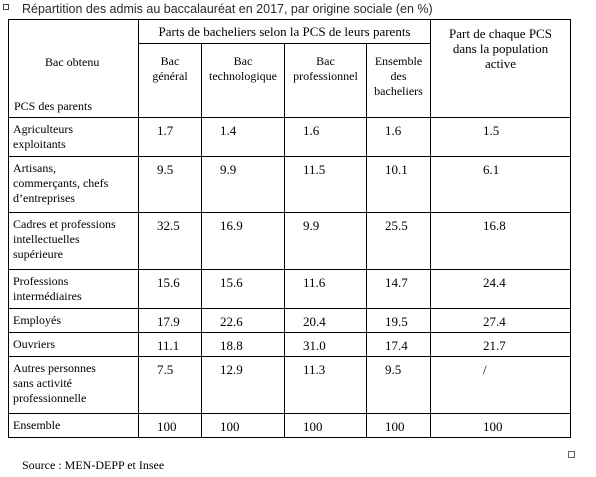 This screenshot has height=477, width=596. I want to click on cell-ensemble: 14.7, so click(398, 289).